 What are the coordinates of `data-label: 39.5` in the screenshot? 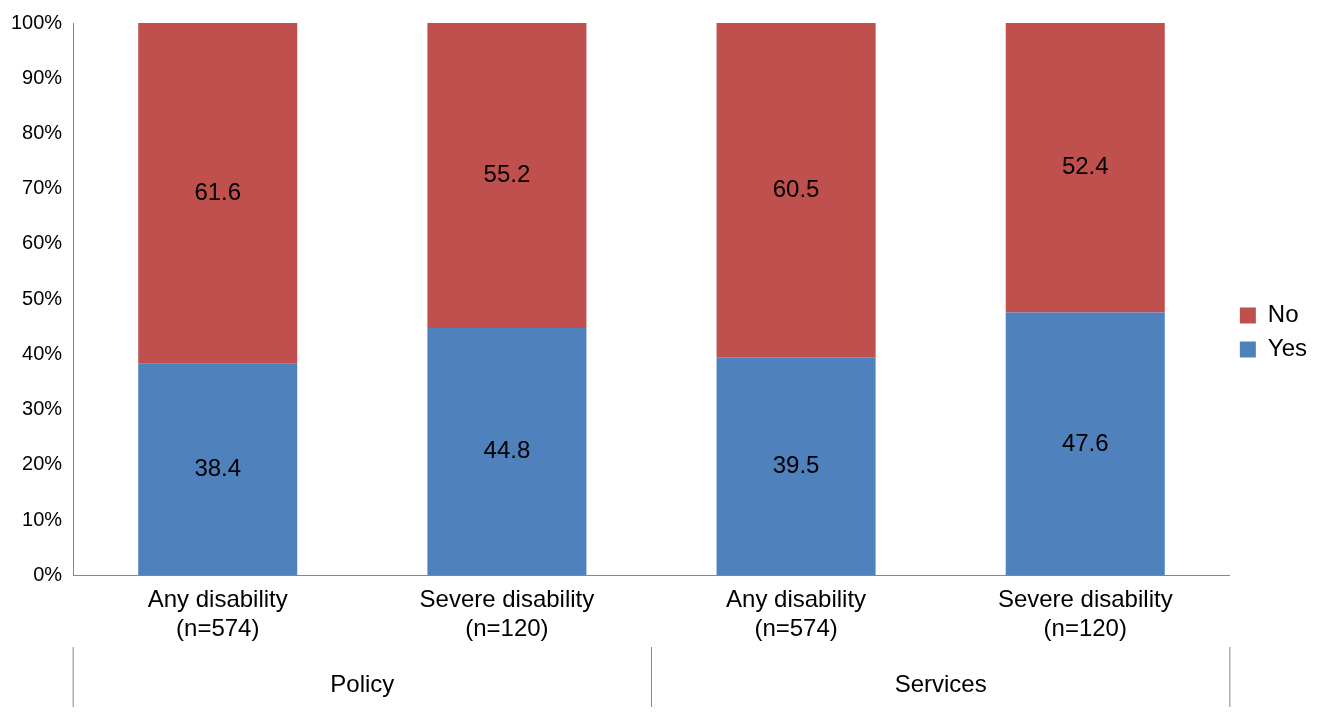 It's located at (796, 464).